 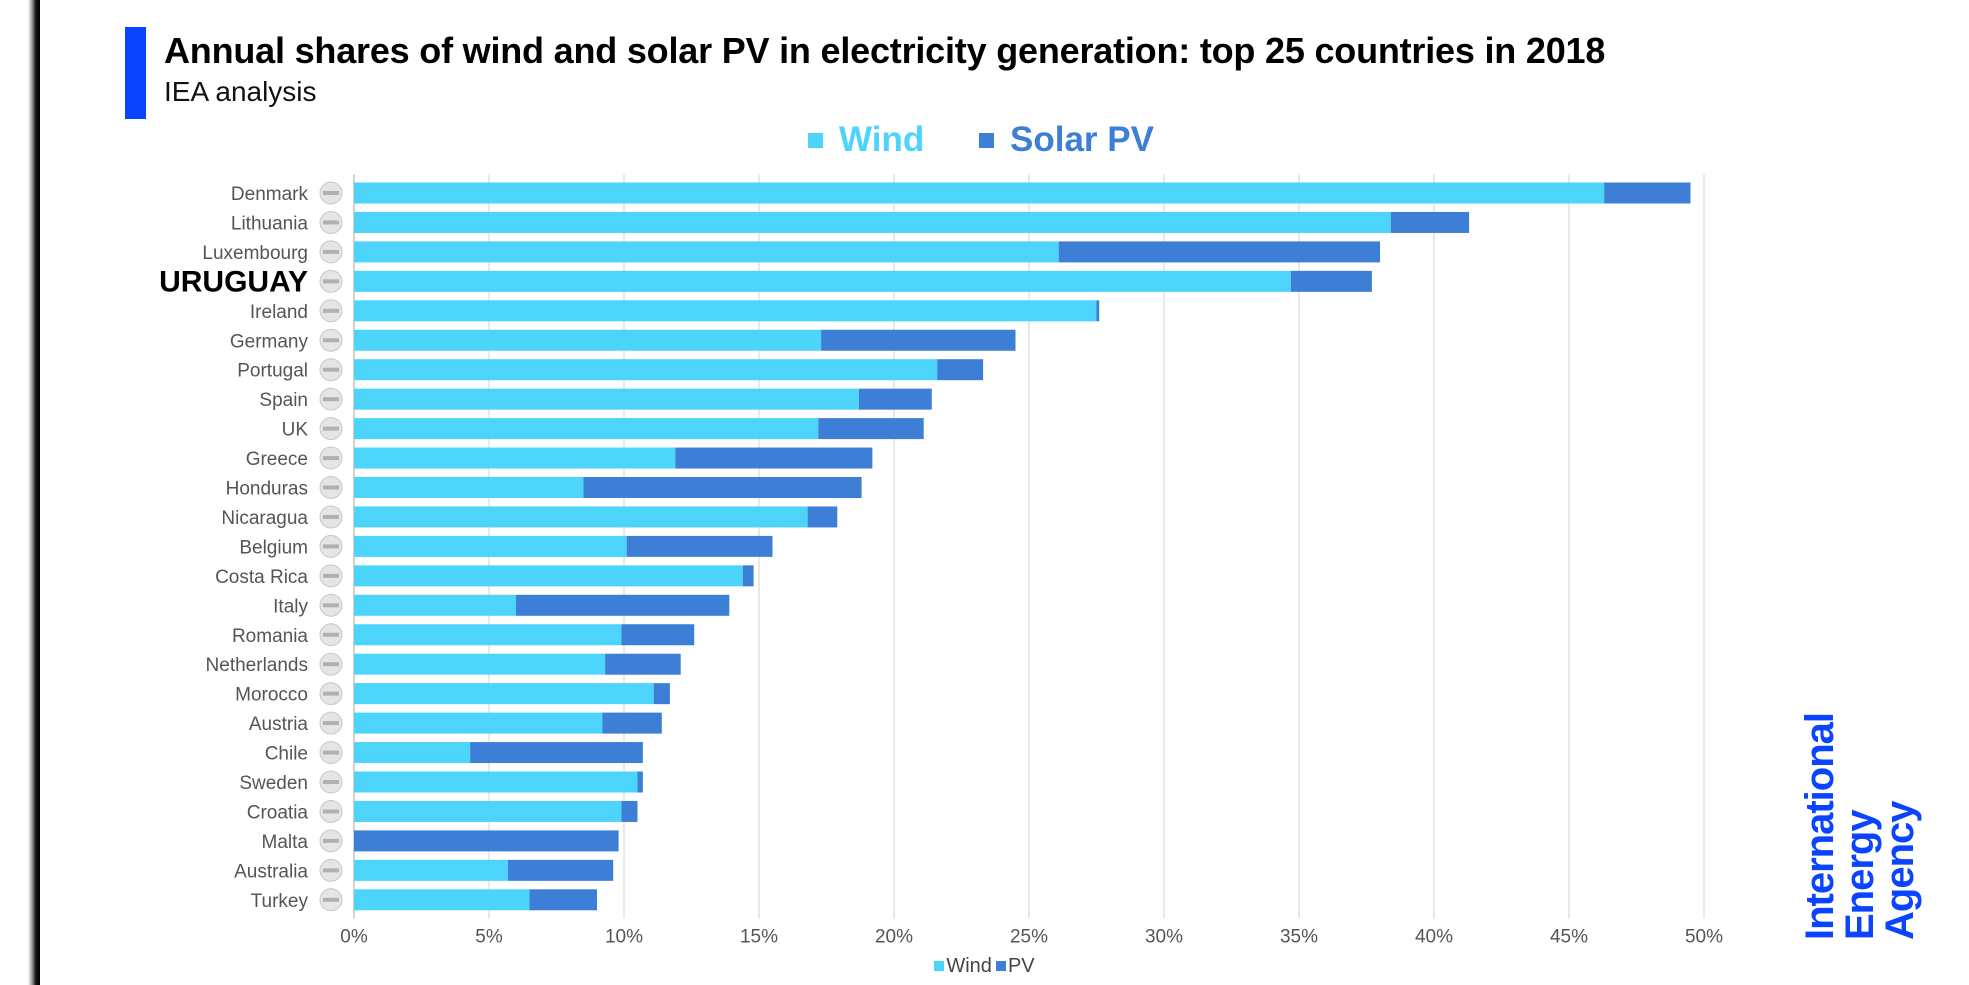 I want to click on category-label: Croatia, so click(x=278, y=812).